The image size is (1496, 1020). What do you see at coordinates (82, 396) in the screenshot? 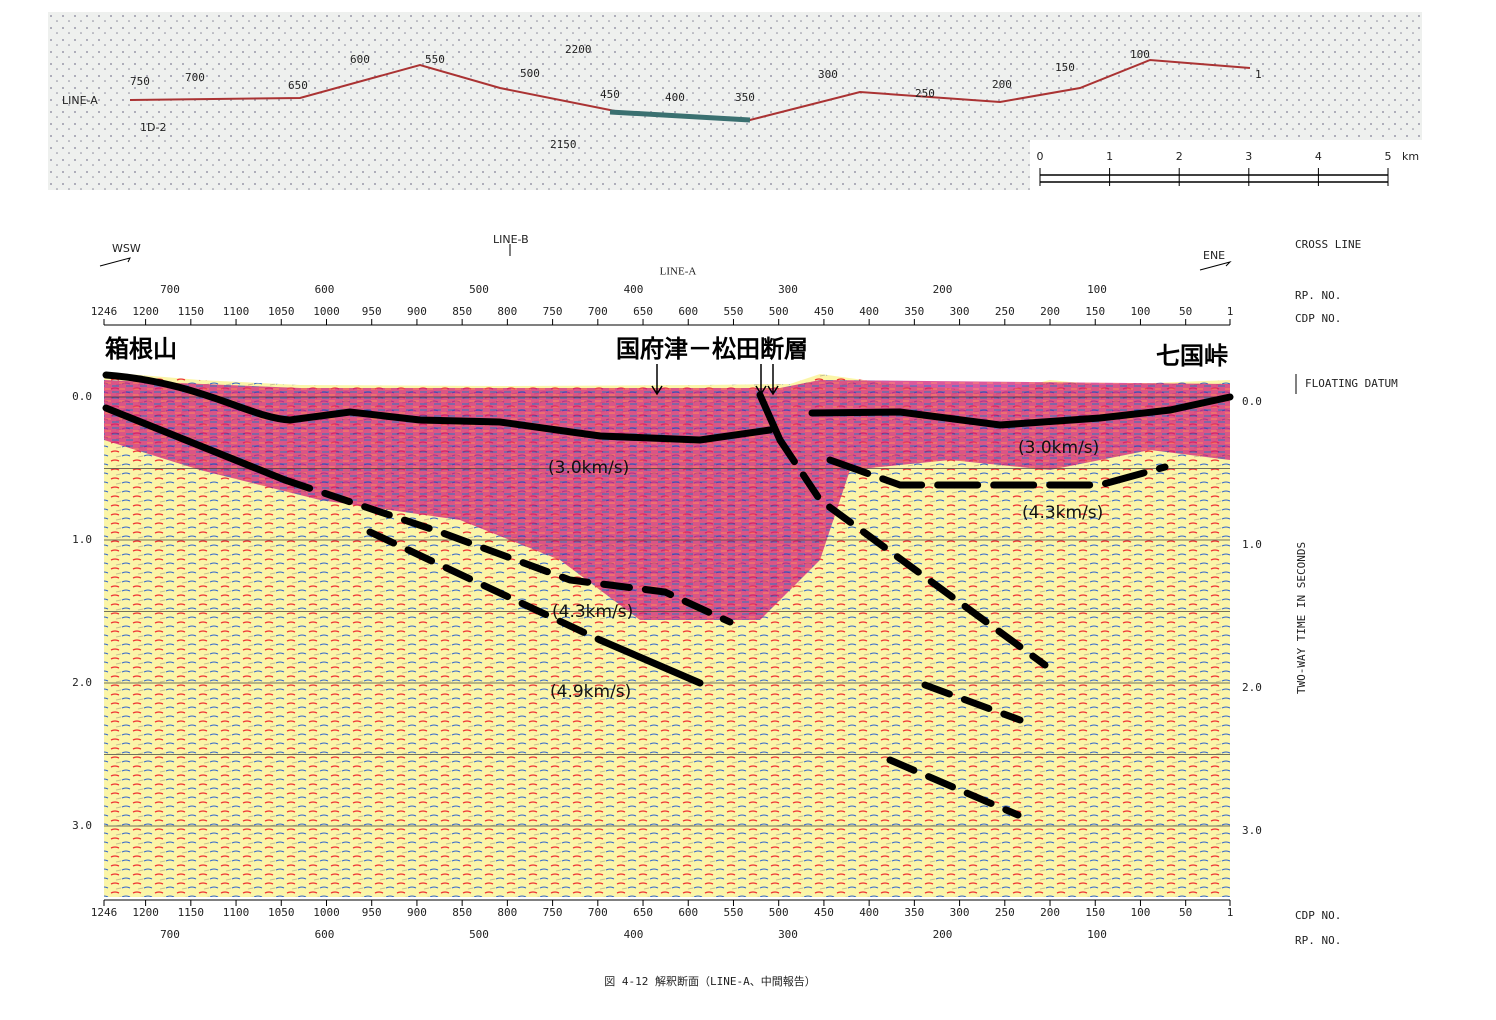
I see `time-label: 0.0` at bounding box center [82, 396].